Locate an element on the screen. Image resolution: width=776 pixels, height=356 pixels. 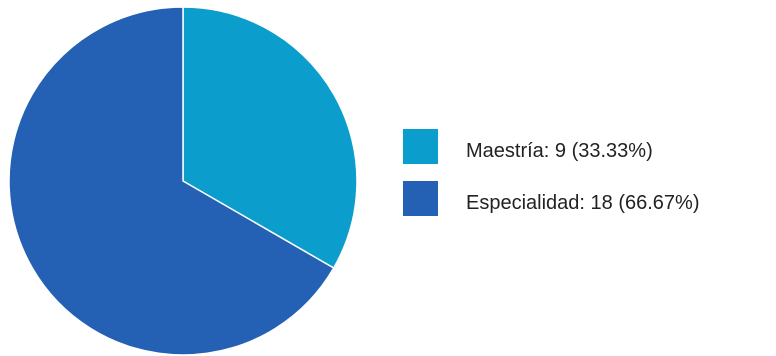
legend-swatch-maestria is located at coordinates (420, 146).